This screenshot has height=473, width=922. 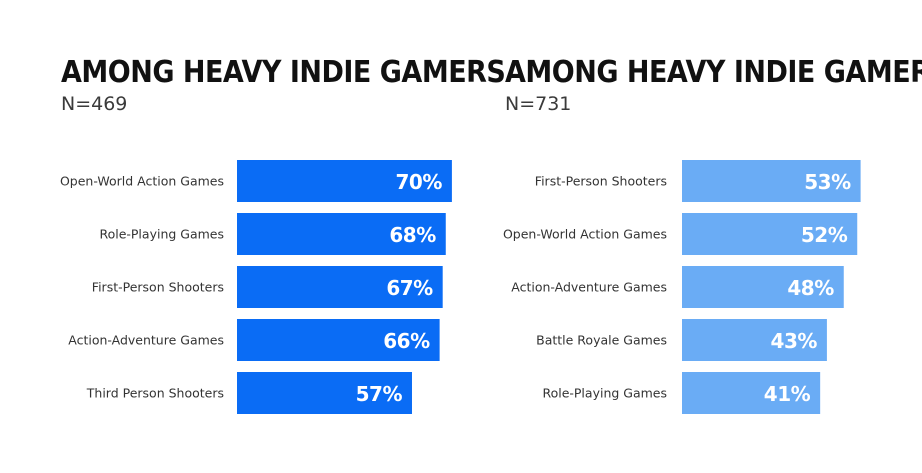 What do you see at coordinates (794, 341) in the screenshot?
I see `value-label: 43%` at bounding box center [794, 341].